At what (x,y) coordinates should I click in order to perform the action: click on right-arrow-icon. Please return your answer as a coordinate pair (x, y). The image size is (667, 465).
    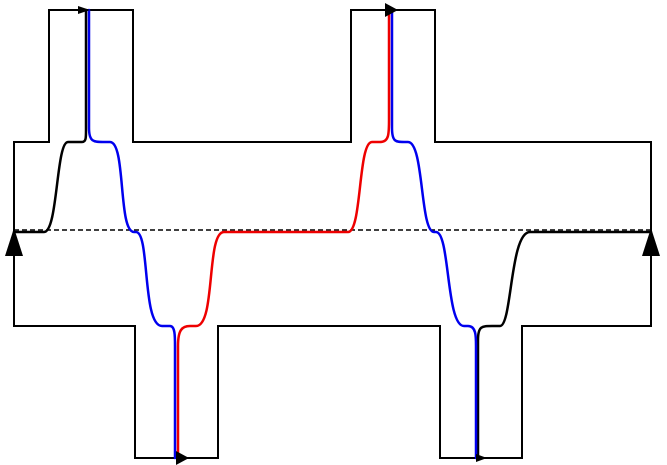
    Looking at the image, I should click on (651, 242).